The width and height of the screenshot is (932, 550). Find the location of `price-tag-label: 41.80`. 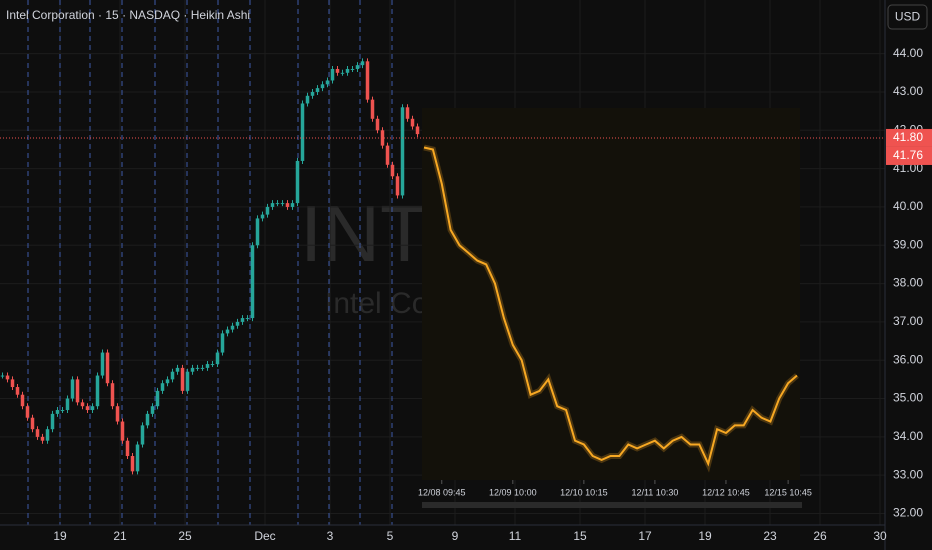

price-tag-label: 41.80 is located at coordinates (908, 137).